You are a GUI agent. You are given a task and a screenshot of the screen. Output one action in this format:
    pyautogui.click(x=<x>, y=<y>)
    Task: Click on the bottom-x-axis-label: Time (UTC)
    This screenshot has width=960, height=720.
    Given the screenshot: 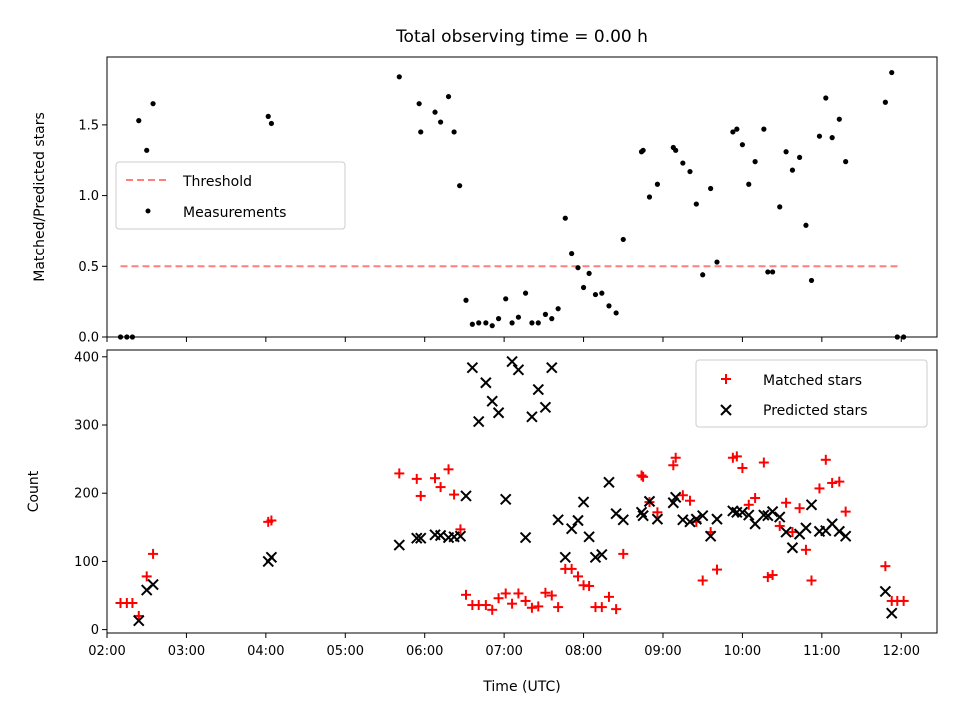 What is the action you would take?
    pyautogui.click(x=521, y=687)
    